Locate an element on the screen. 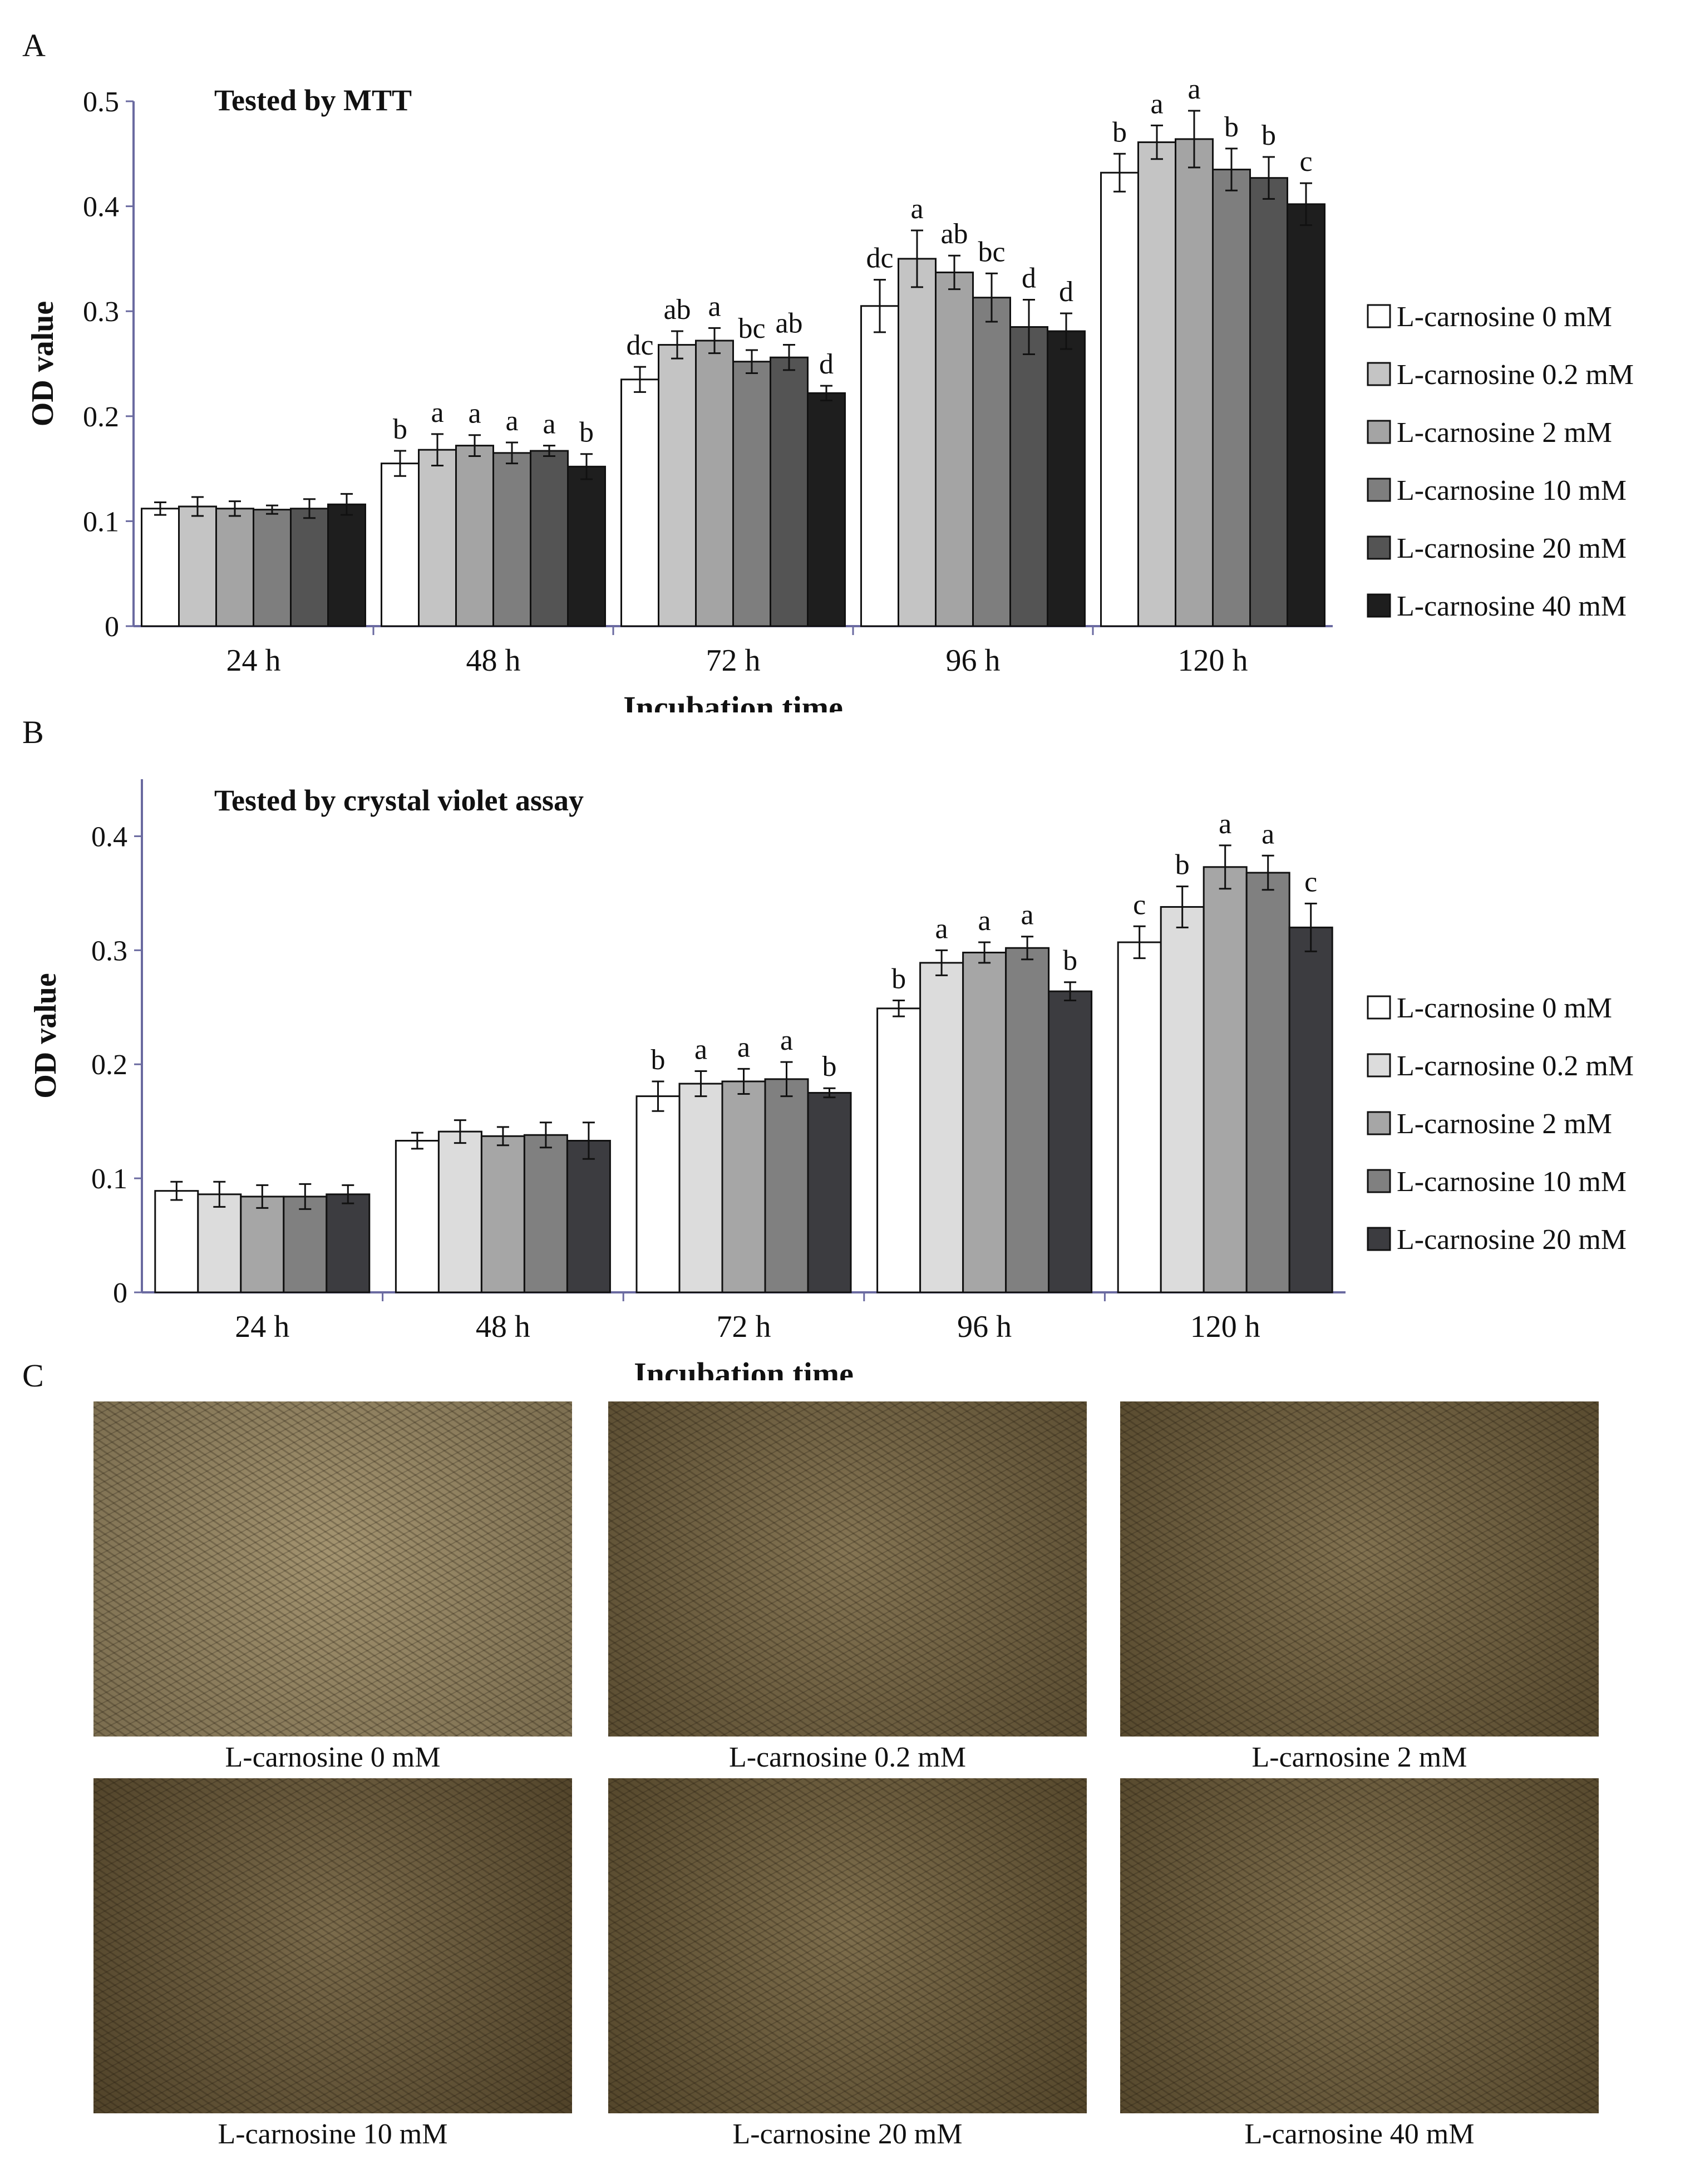 This screenshot has width=1705, height=2184. legend-label: L-carnosine 40 mM is located at coordinates (1512, 606).